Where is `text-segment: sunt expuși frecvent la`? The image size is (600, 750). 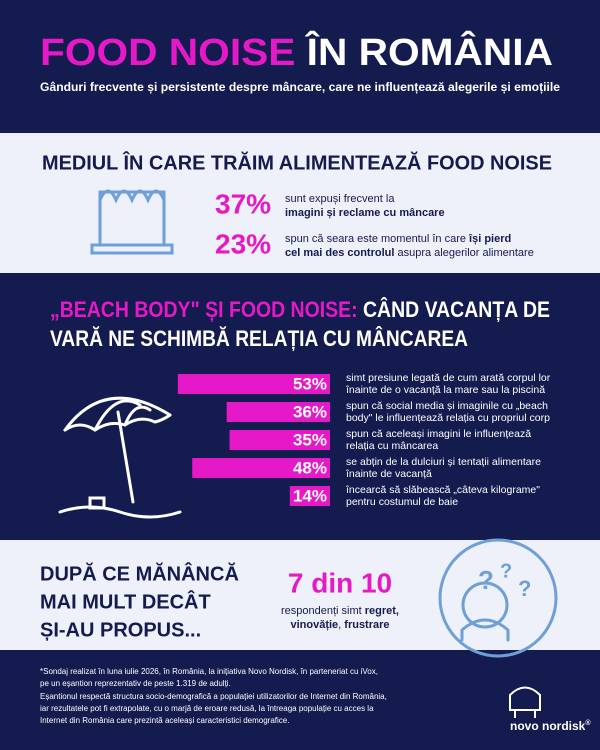 text-segment: sunt expuși frecvent la is located at coordinates (340, 199).